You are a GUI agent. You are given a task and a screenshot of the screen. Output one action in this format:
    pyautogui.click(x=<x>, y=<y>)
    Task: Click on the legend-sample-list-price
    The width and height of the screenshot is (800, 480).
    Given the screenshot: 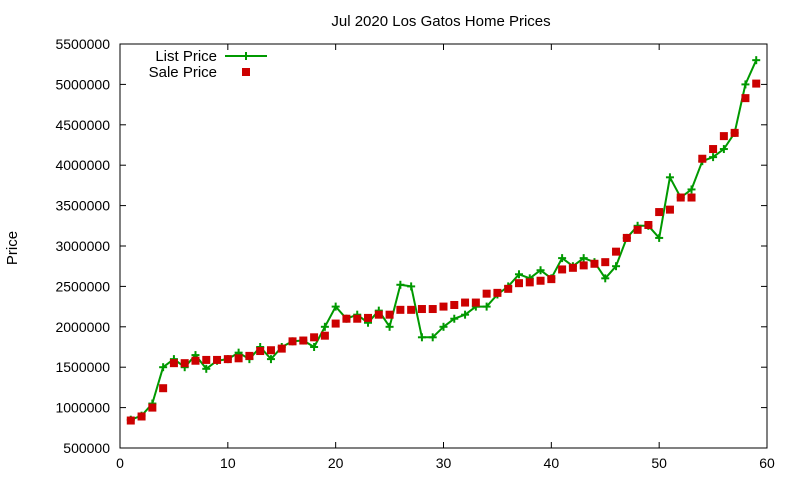 What is the action you would take?
    pyautogui.click(x=246, y=56)
    